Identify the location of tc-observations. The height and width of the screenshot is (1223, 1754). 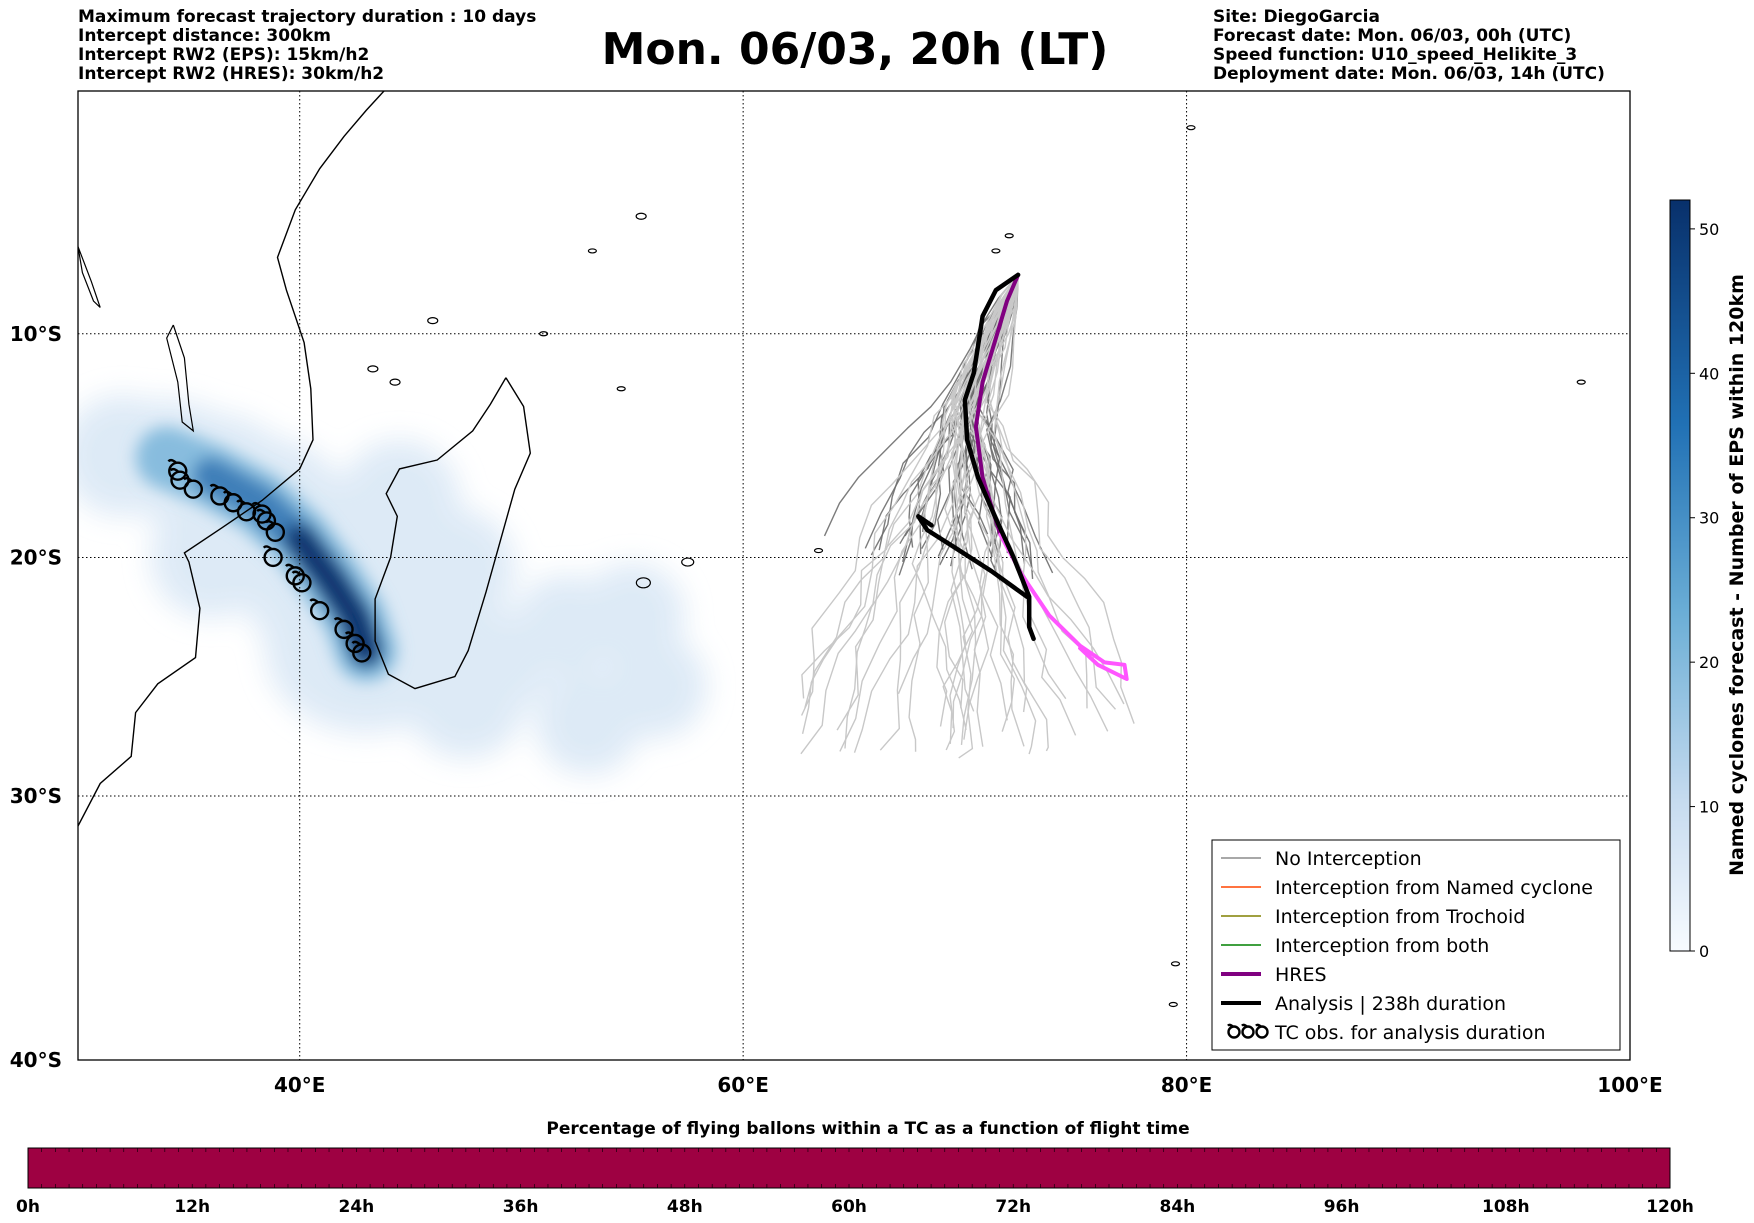
(269, 560).